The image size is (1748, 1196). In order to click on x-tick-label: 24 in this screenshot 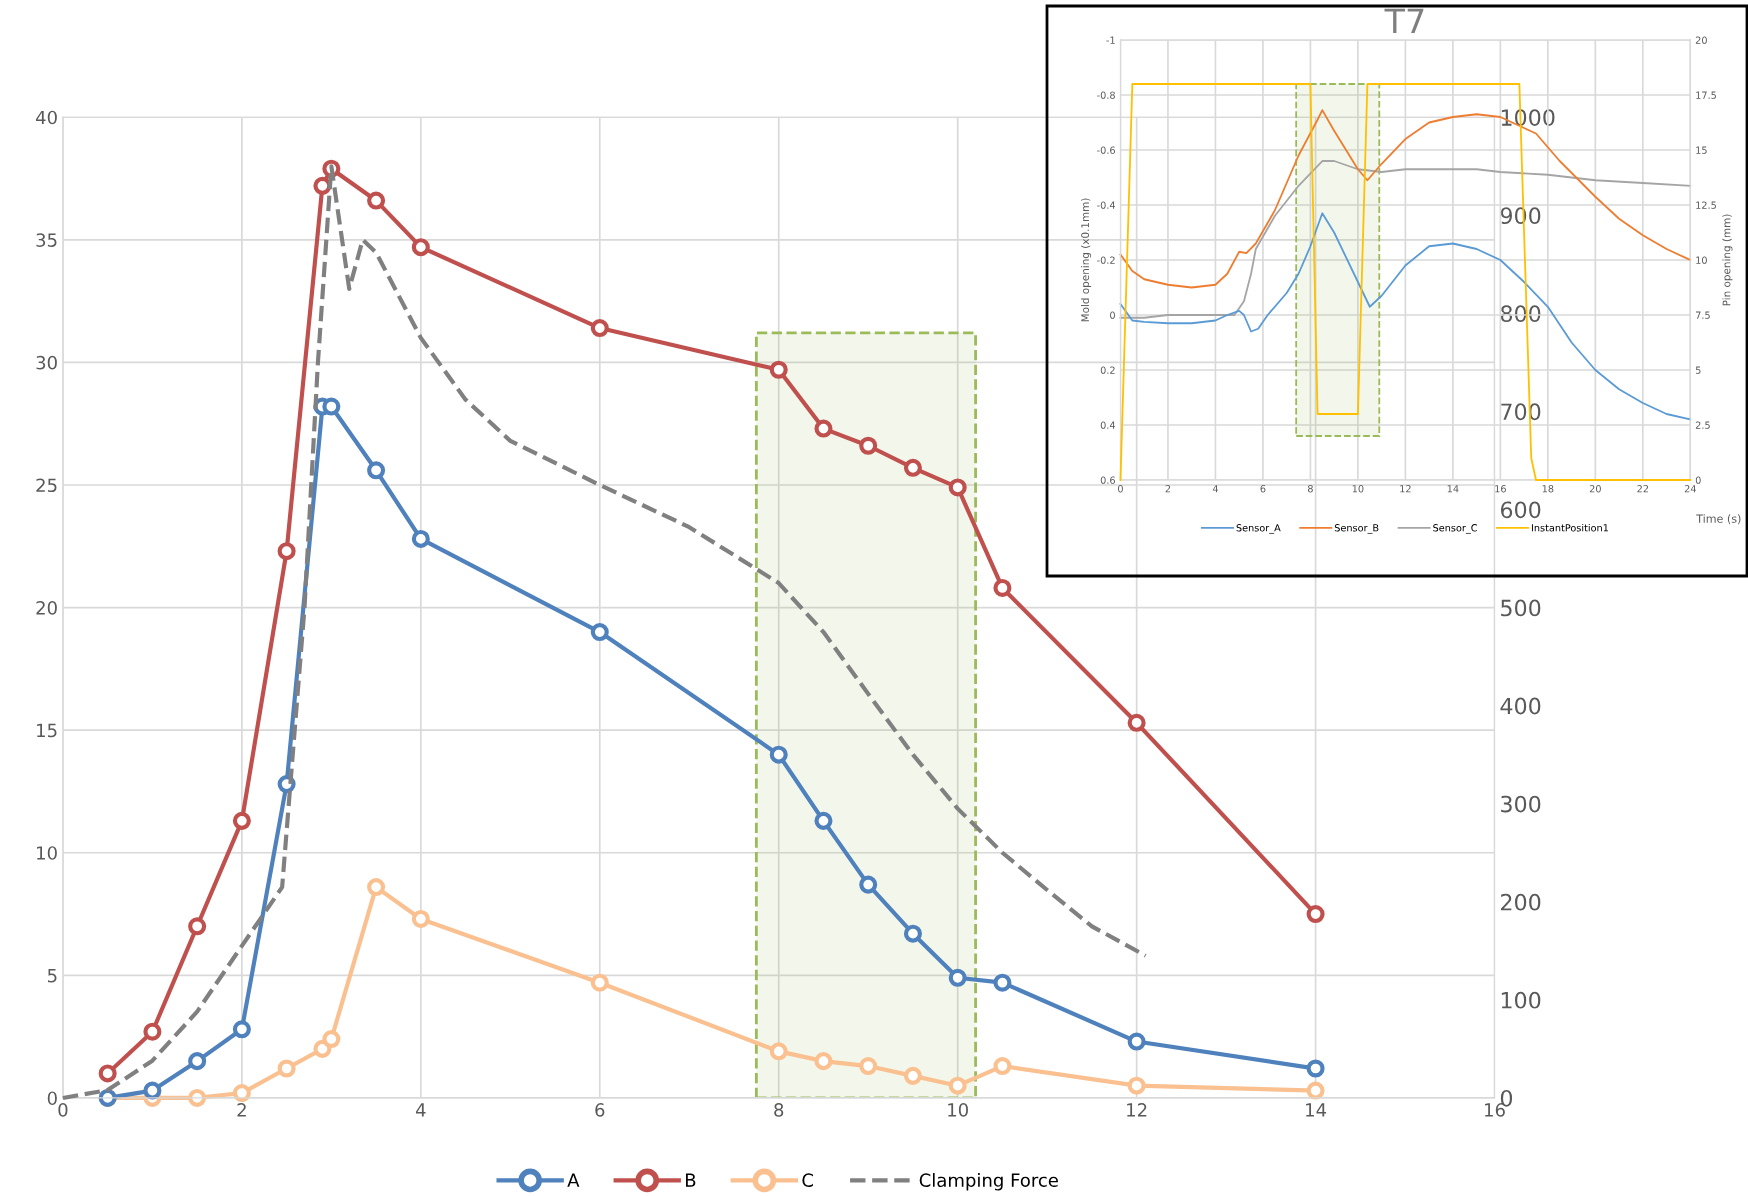, I will do `click(1690, 489)`.